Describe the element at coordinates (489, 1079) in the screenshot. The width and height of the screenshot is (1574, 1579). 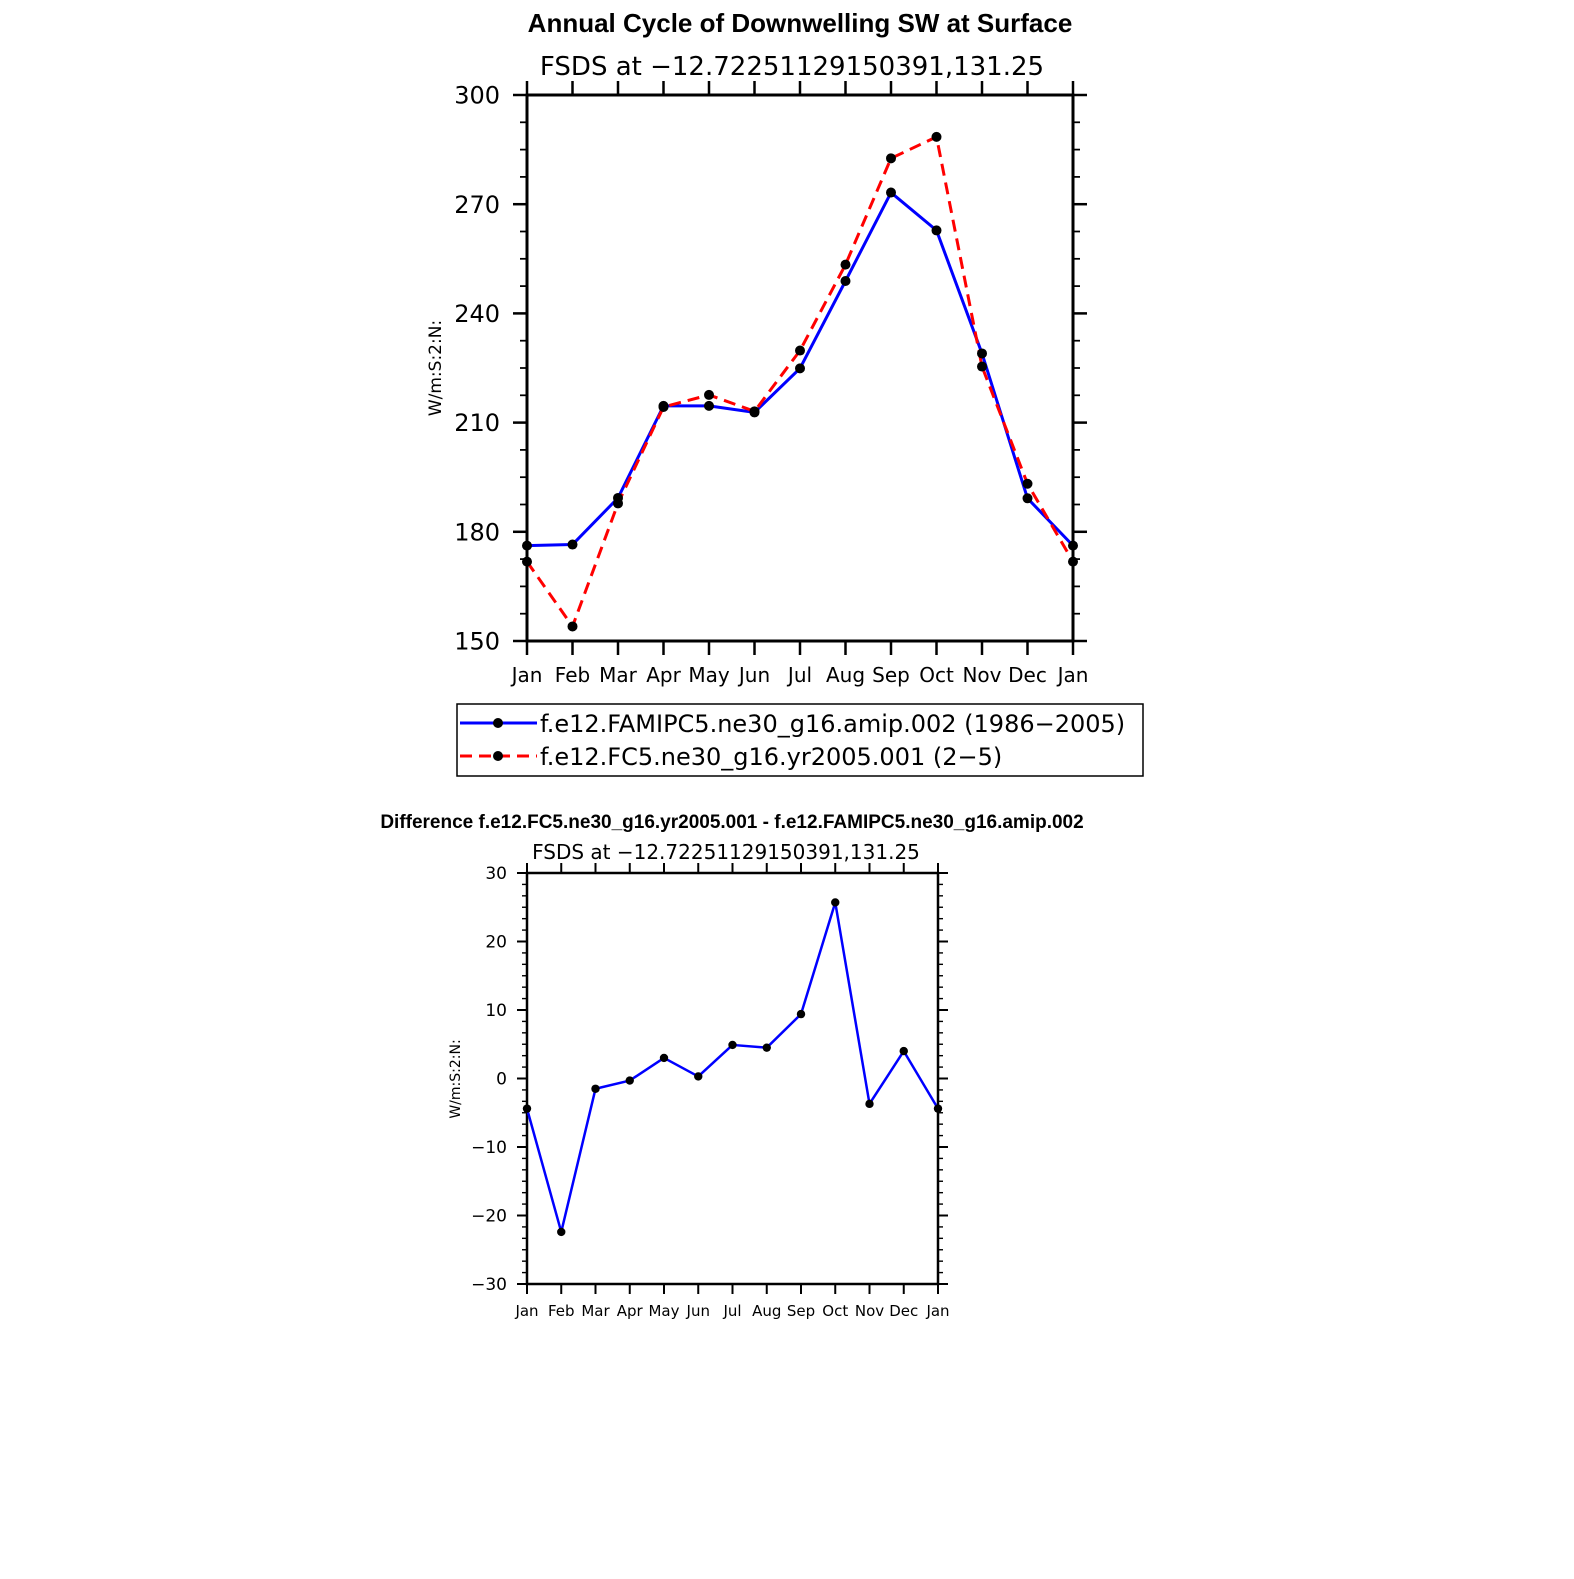
I see `chart2-y-tick-labels: −30 −20 −10 0 10 20 30` at that location.